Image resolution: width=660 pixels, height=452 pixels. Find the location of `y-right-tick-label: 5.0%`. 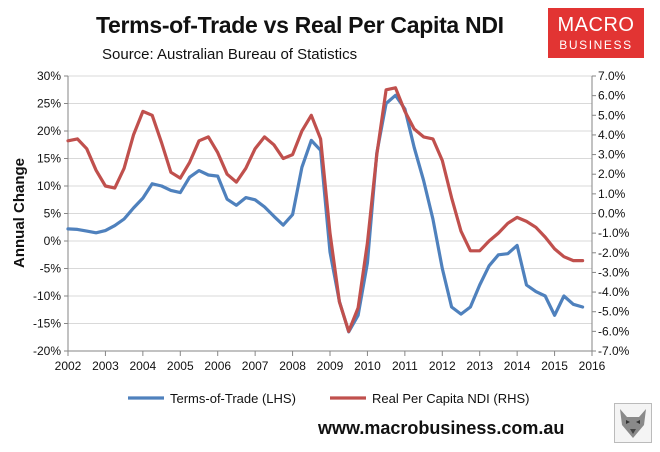

y-right-tick-label: 5.0% is located at coordinates (612, 115).